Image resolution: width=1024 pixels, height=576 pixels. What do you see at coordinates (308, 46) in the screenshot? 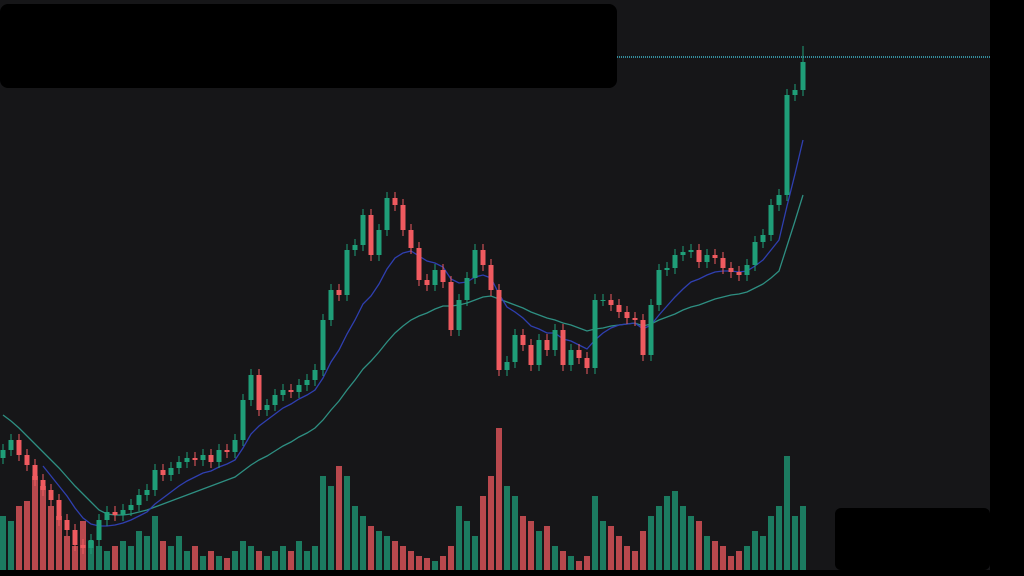
I see `redacted-box` at bounding box center [308, 46].